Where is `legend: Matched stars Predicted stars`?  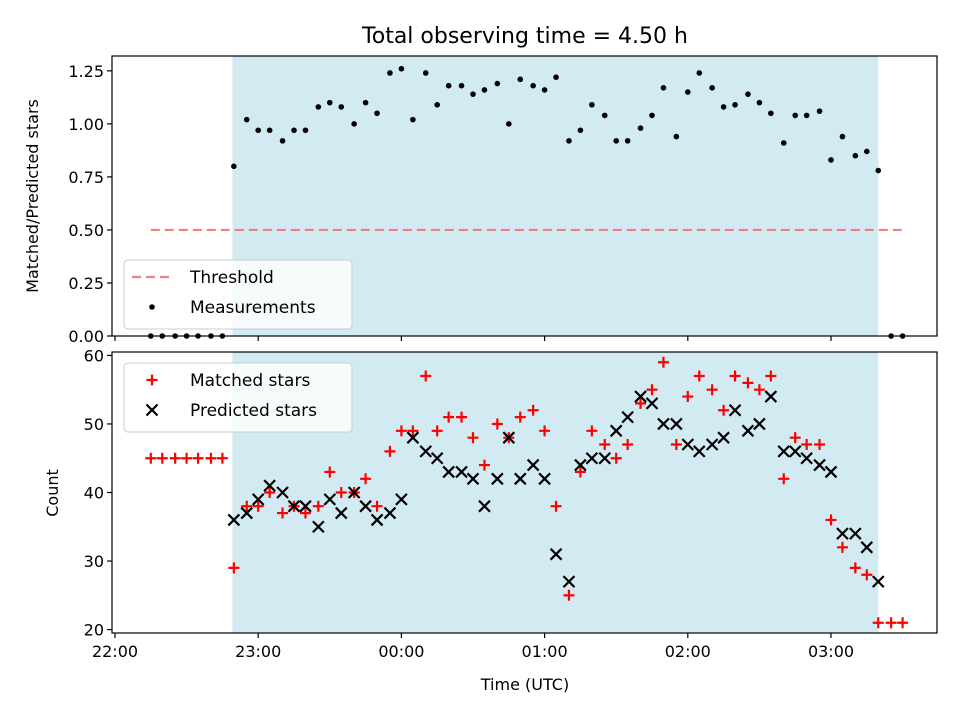
legend: Matched stars Predicted stars is located at coordinates (238, 397).